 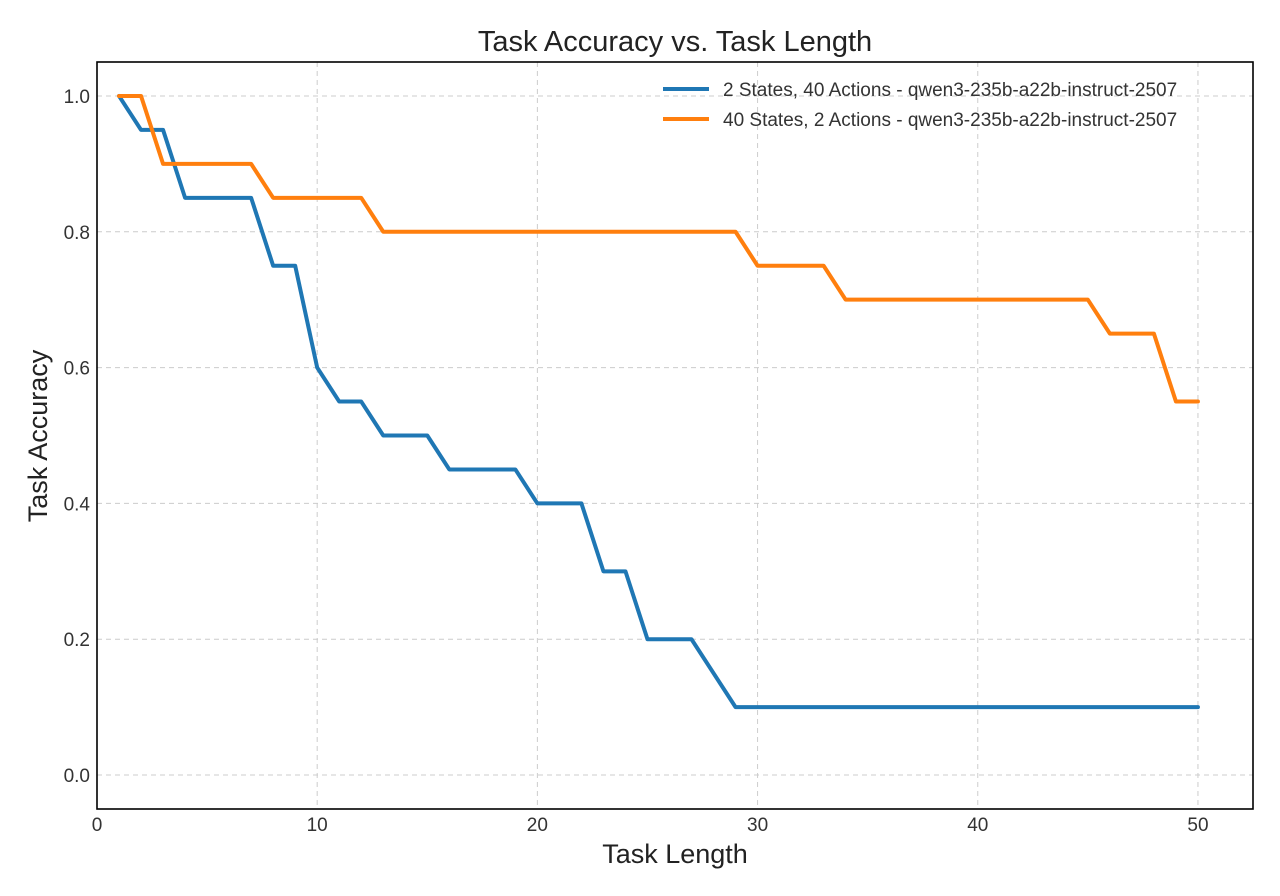 I want to click on x-tick-label: 20, so click(x=537, y=825).